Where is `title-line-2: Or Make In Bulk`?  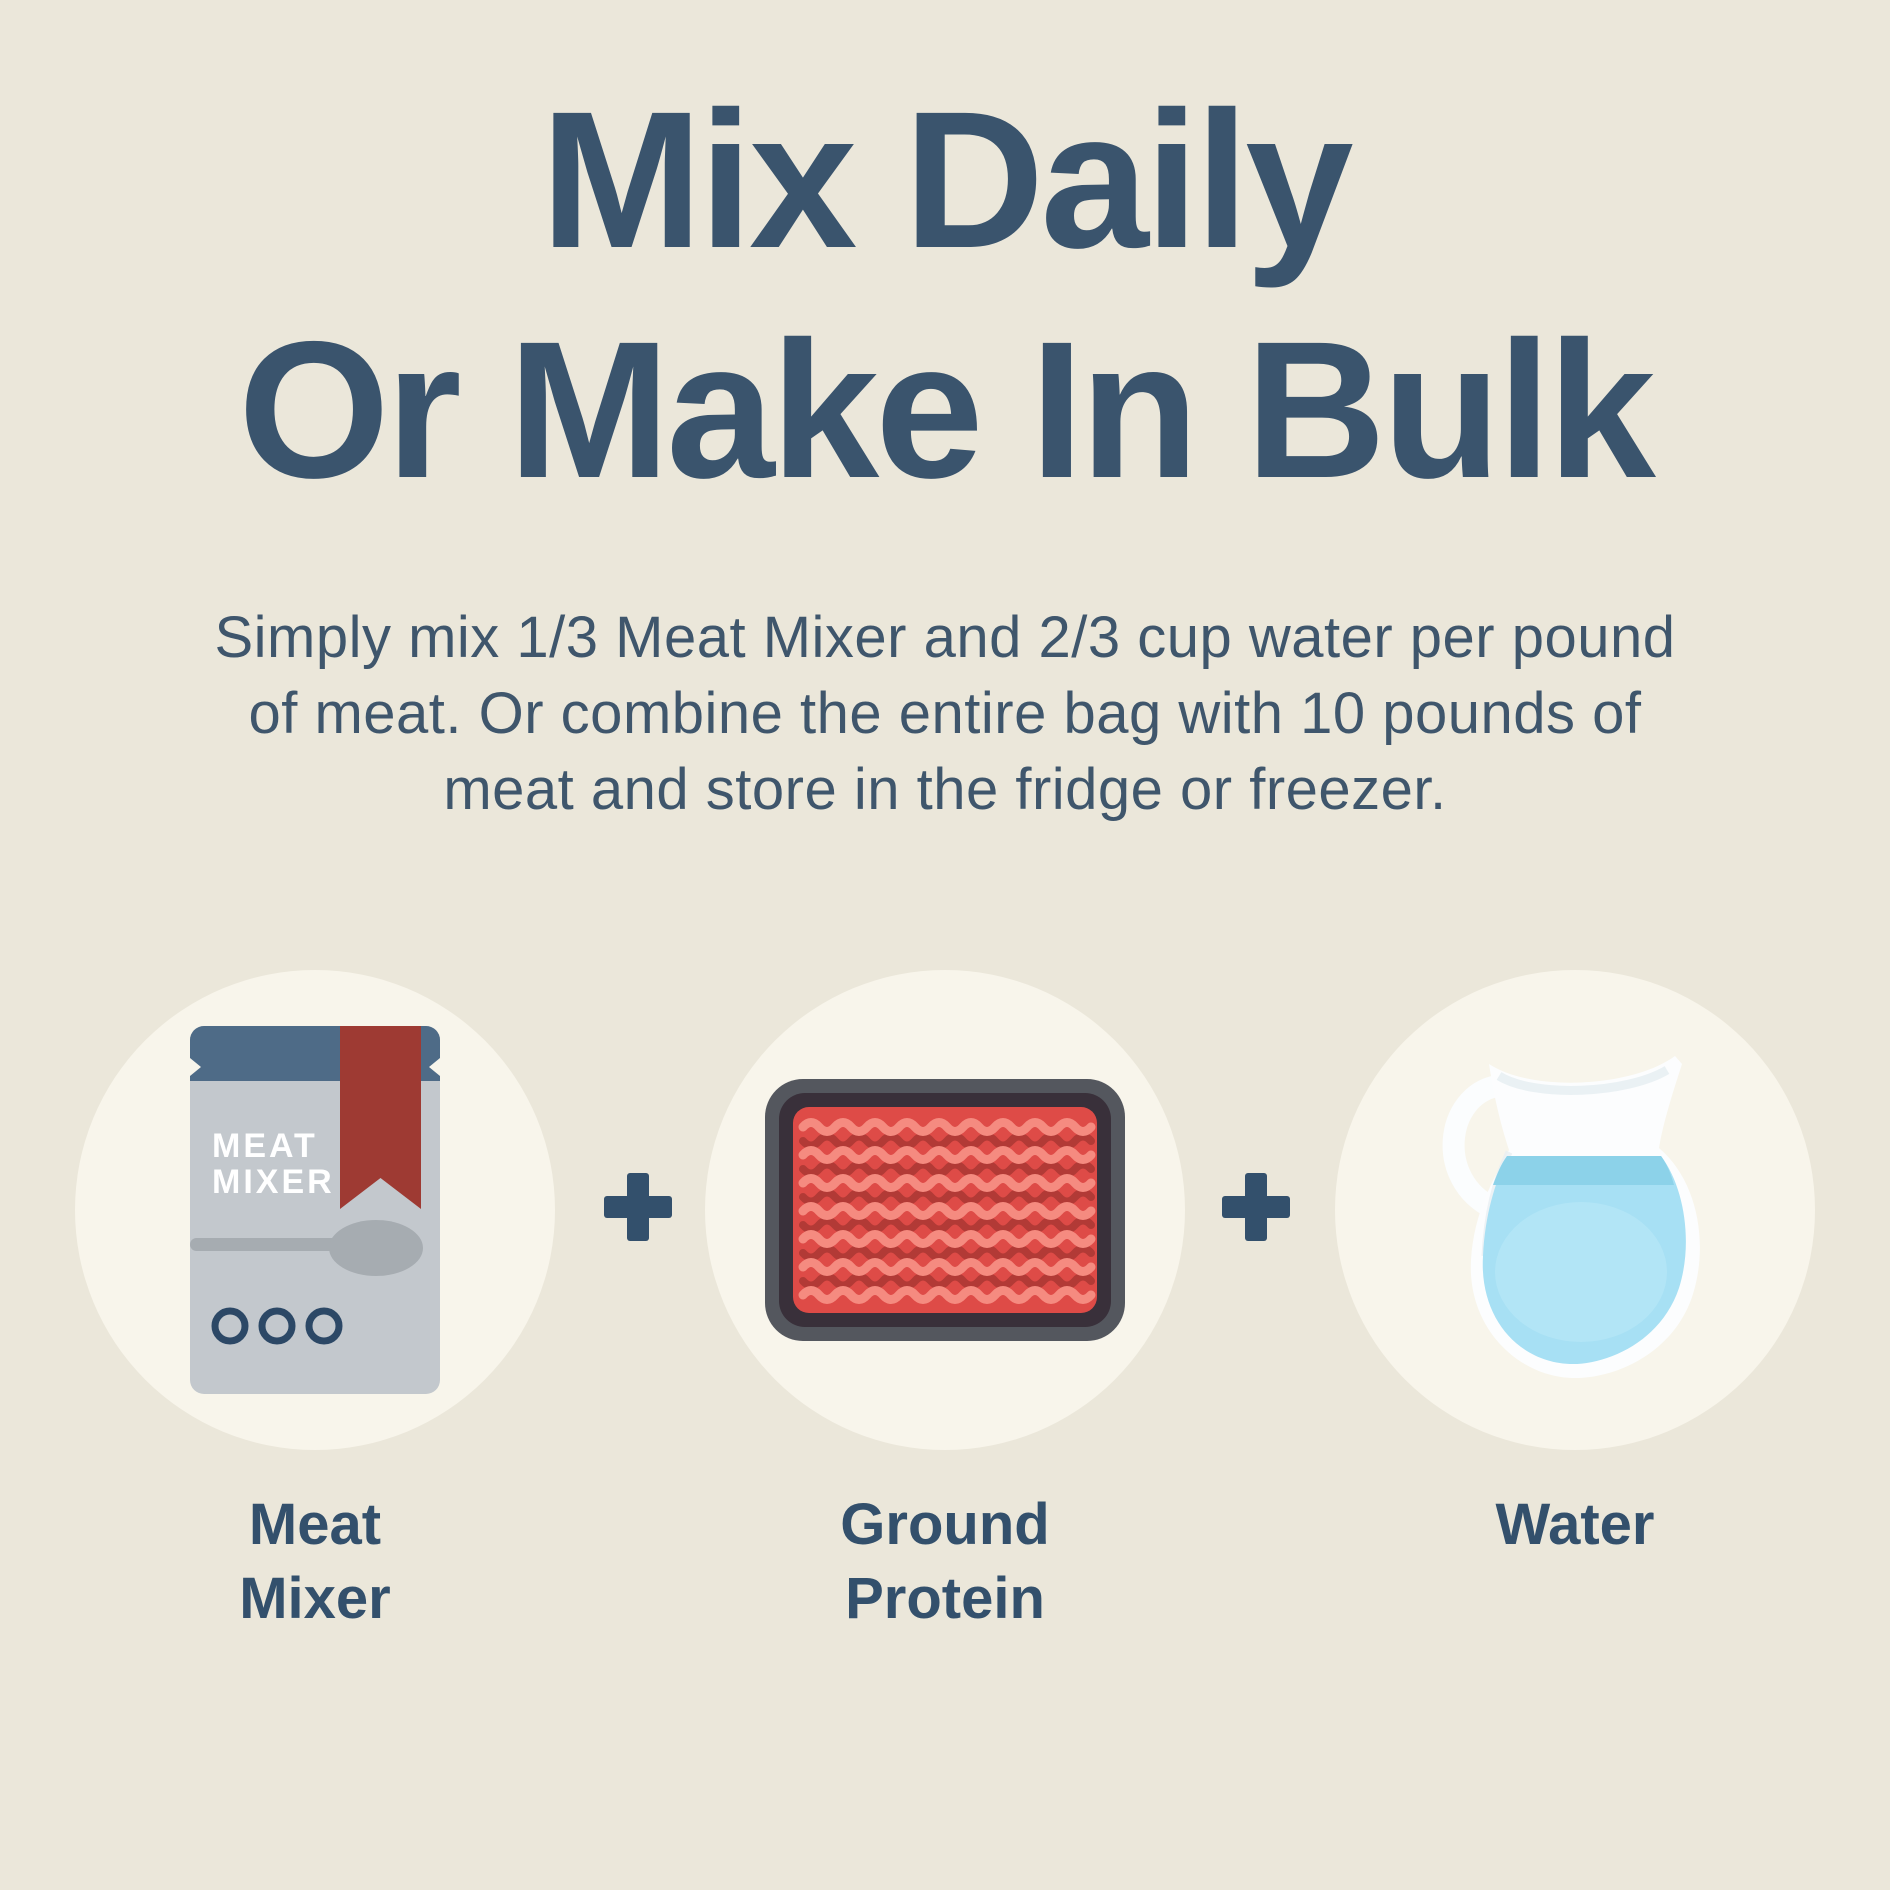 title-line-2: Or Make In Bulk is located at coordinates (947, 410).